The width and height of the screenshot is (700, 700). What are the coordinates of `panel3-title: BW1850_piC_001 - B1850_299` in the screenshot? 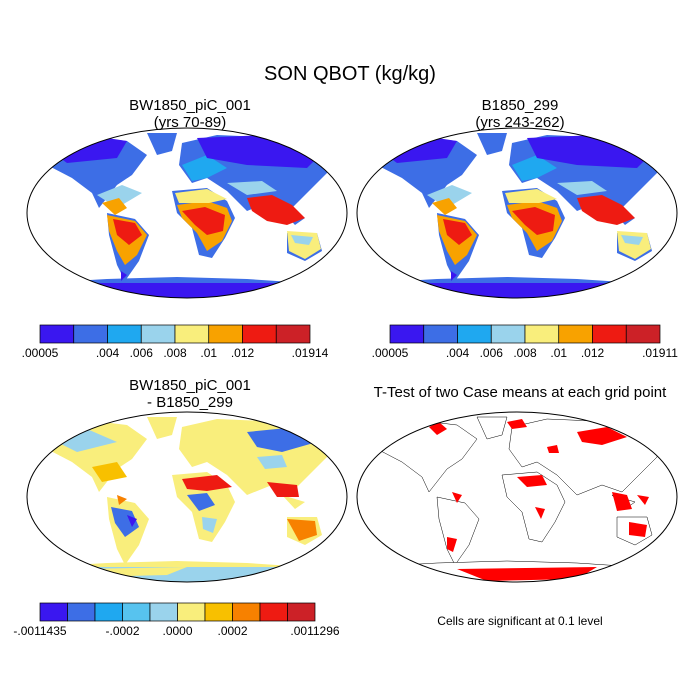 It's located at (190, 394).